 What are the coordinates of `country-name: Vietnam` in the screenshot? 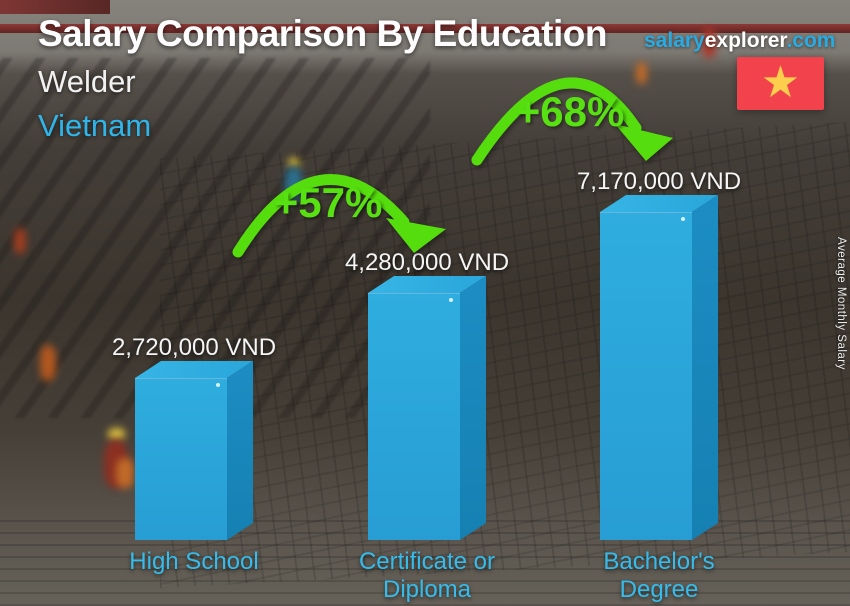 It's located at (95, 125).